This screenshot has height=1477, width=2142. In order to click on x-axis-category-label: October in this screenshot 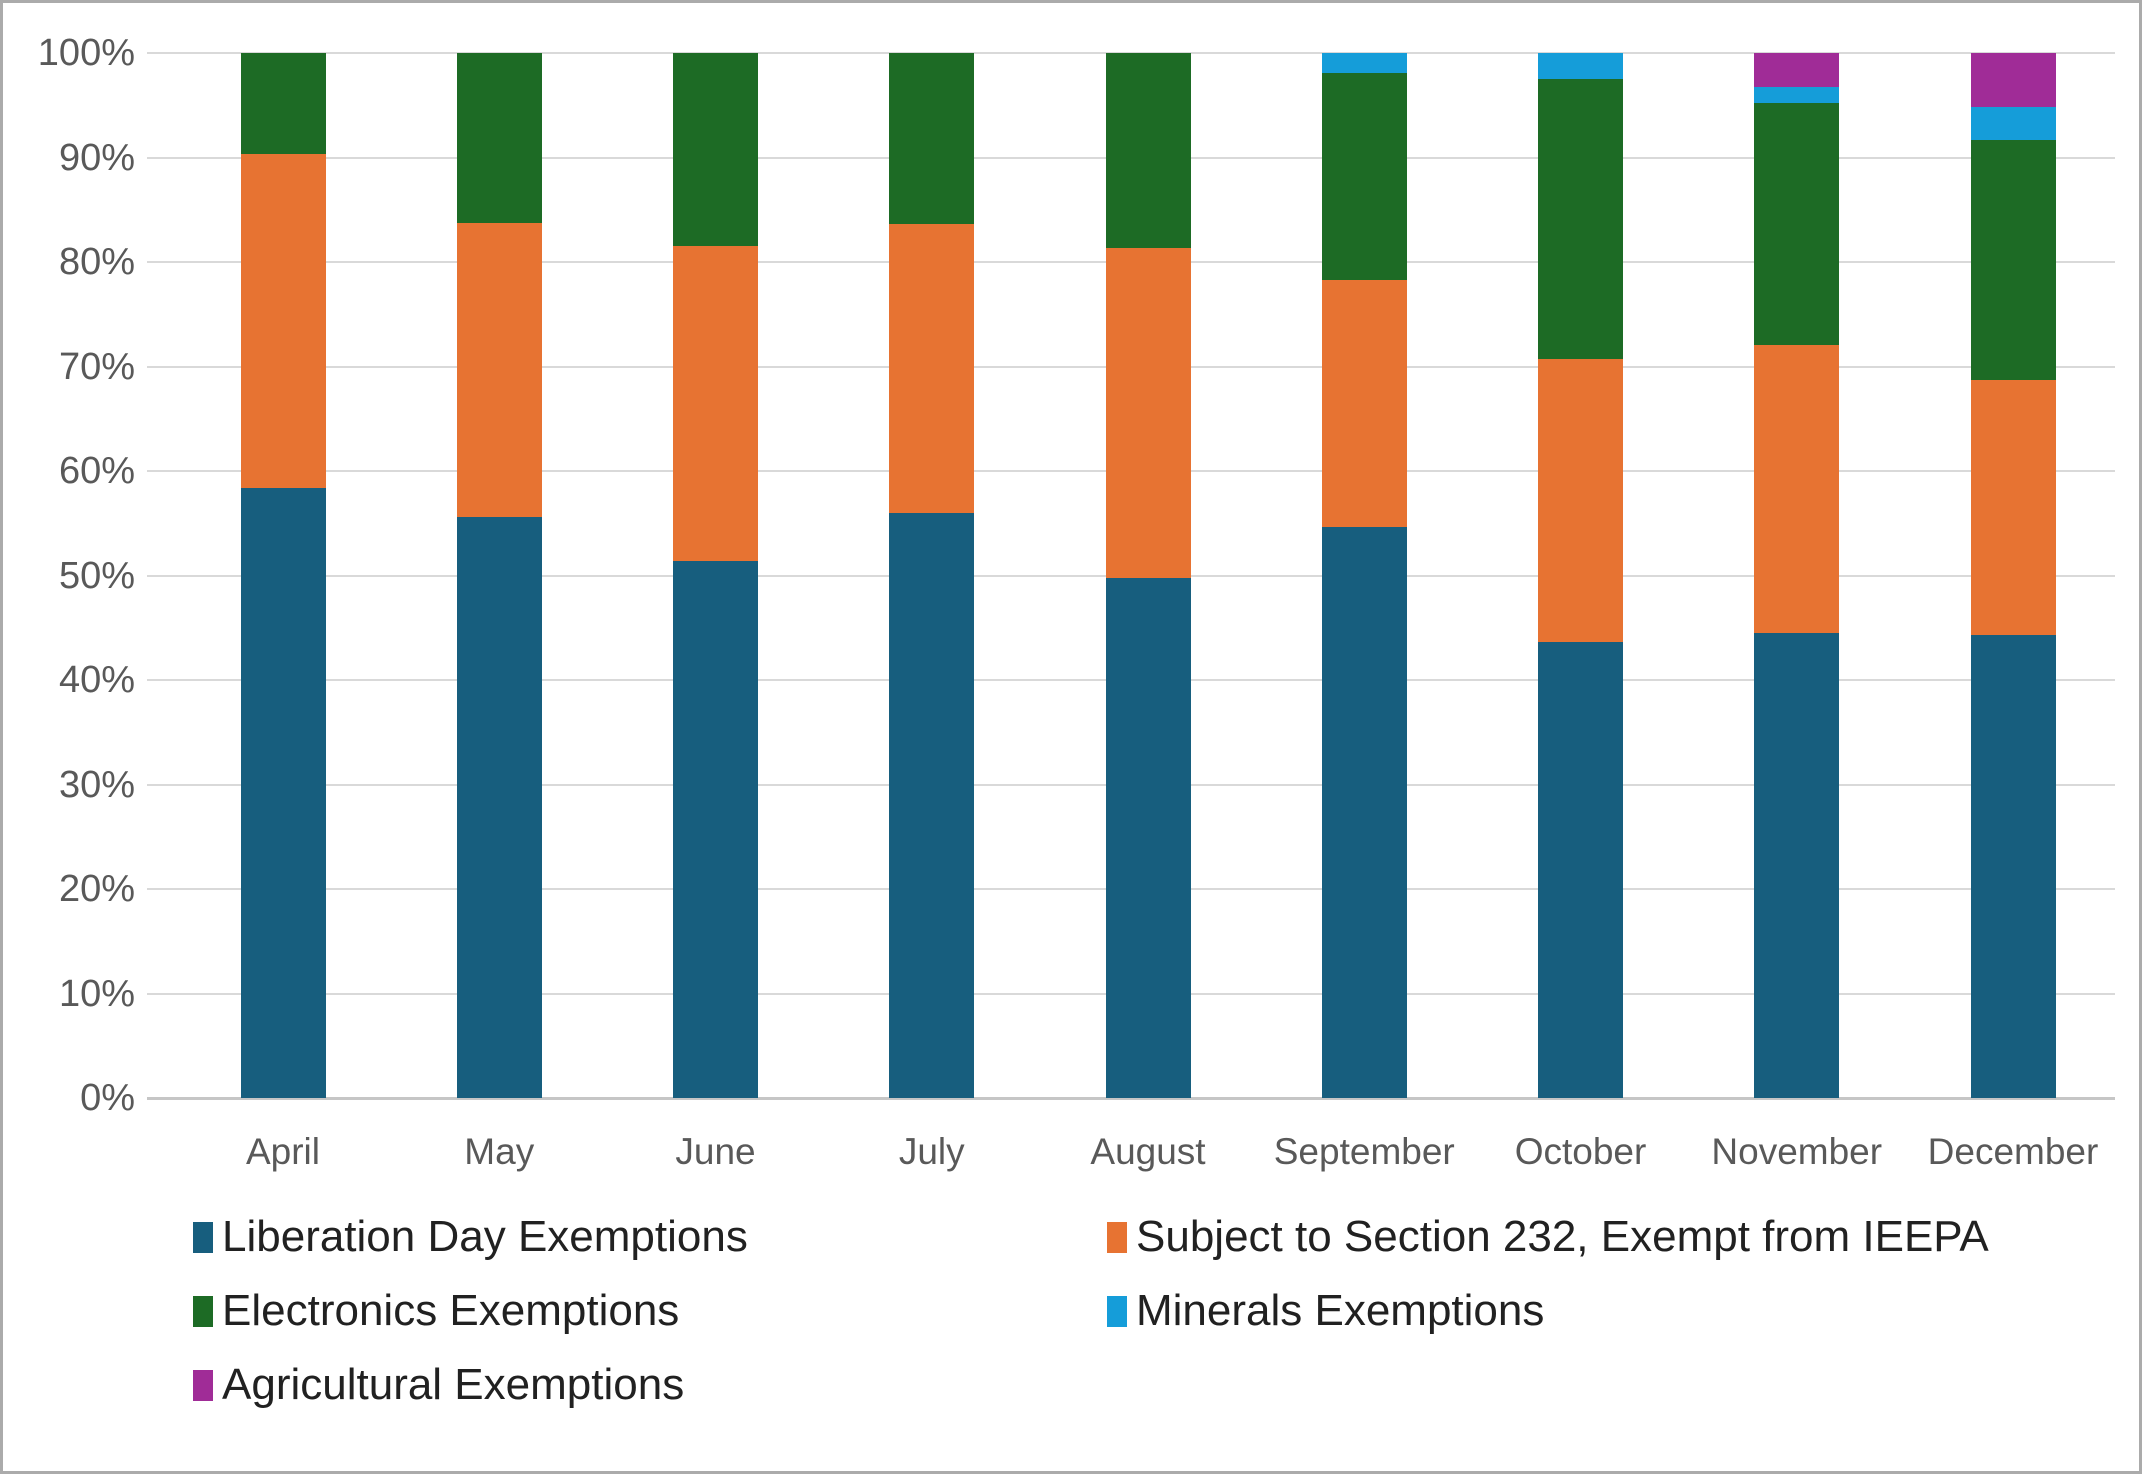, I will do `click(1580, 1151)`.